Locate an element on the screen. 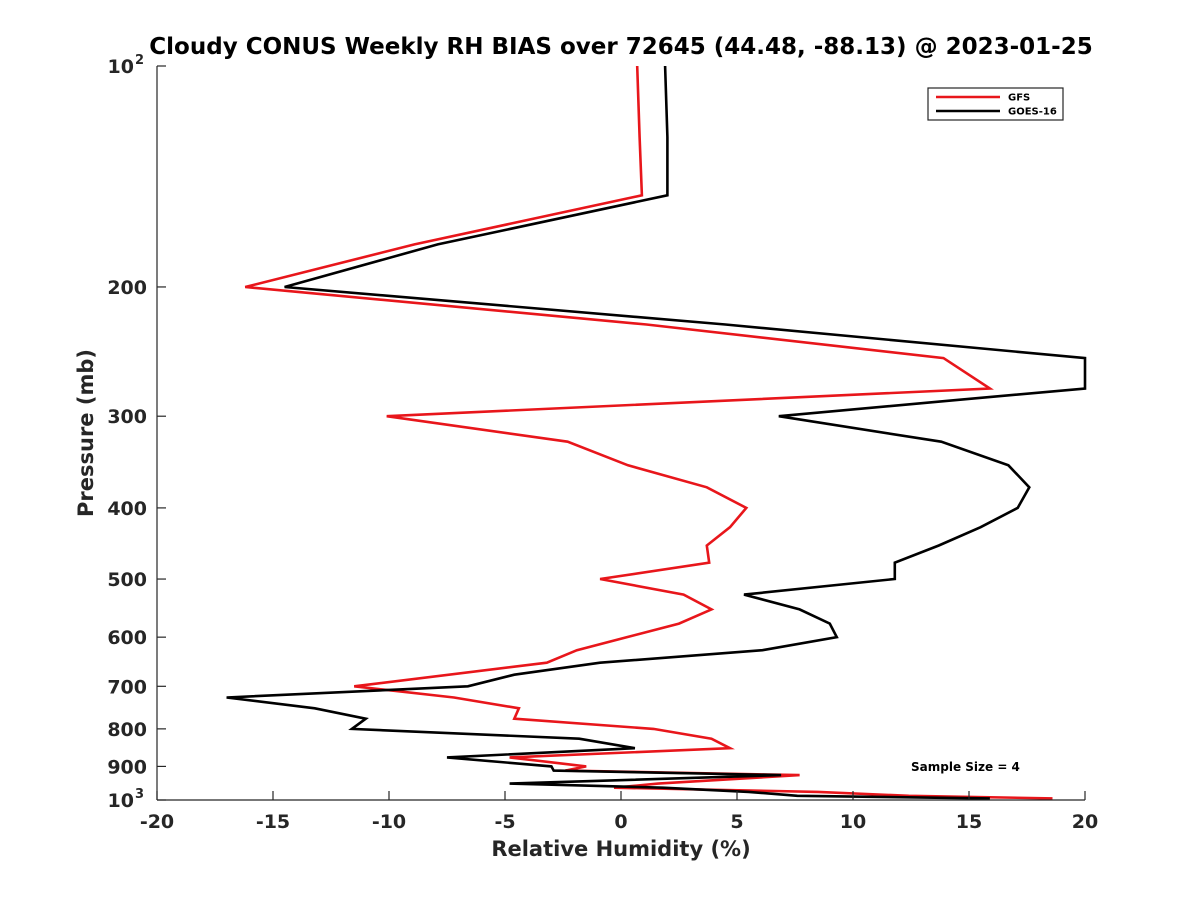 Image resolution: width=1200 pixels, height=900 pixels. y-tick-exponent: 3 is located at coordinates (139, 794).